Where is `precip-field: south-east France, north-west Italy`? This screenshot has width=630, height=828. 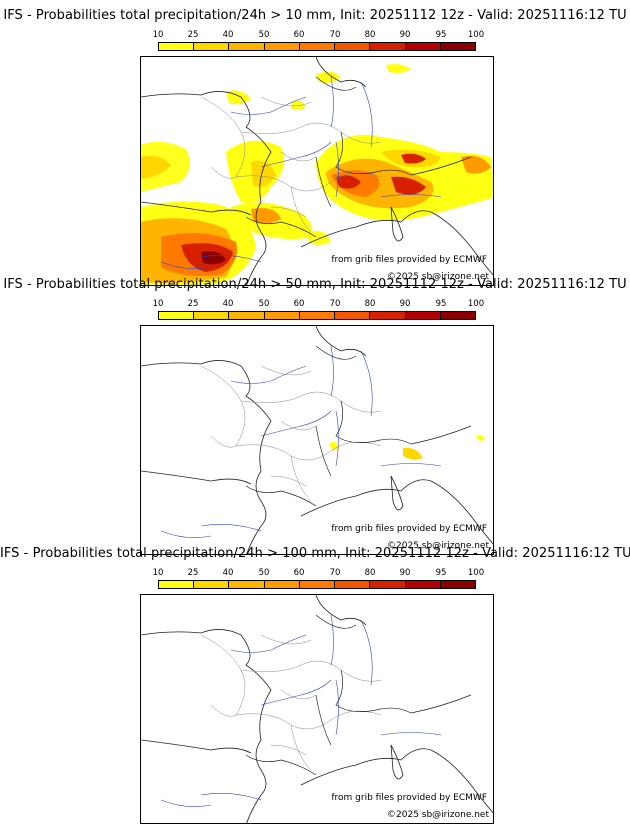 precip-field: south-east France, north-west Italy is located at coordinates (407, 447).